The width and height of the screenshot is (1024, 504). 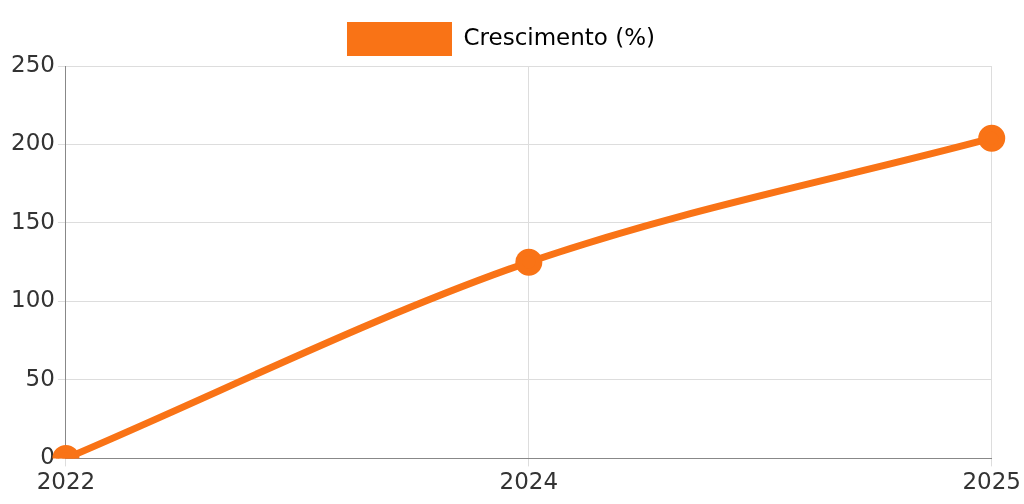 I want to click on y-tick-label: 150, so click(x=32, y=220).